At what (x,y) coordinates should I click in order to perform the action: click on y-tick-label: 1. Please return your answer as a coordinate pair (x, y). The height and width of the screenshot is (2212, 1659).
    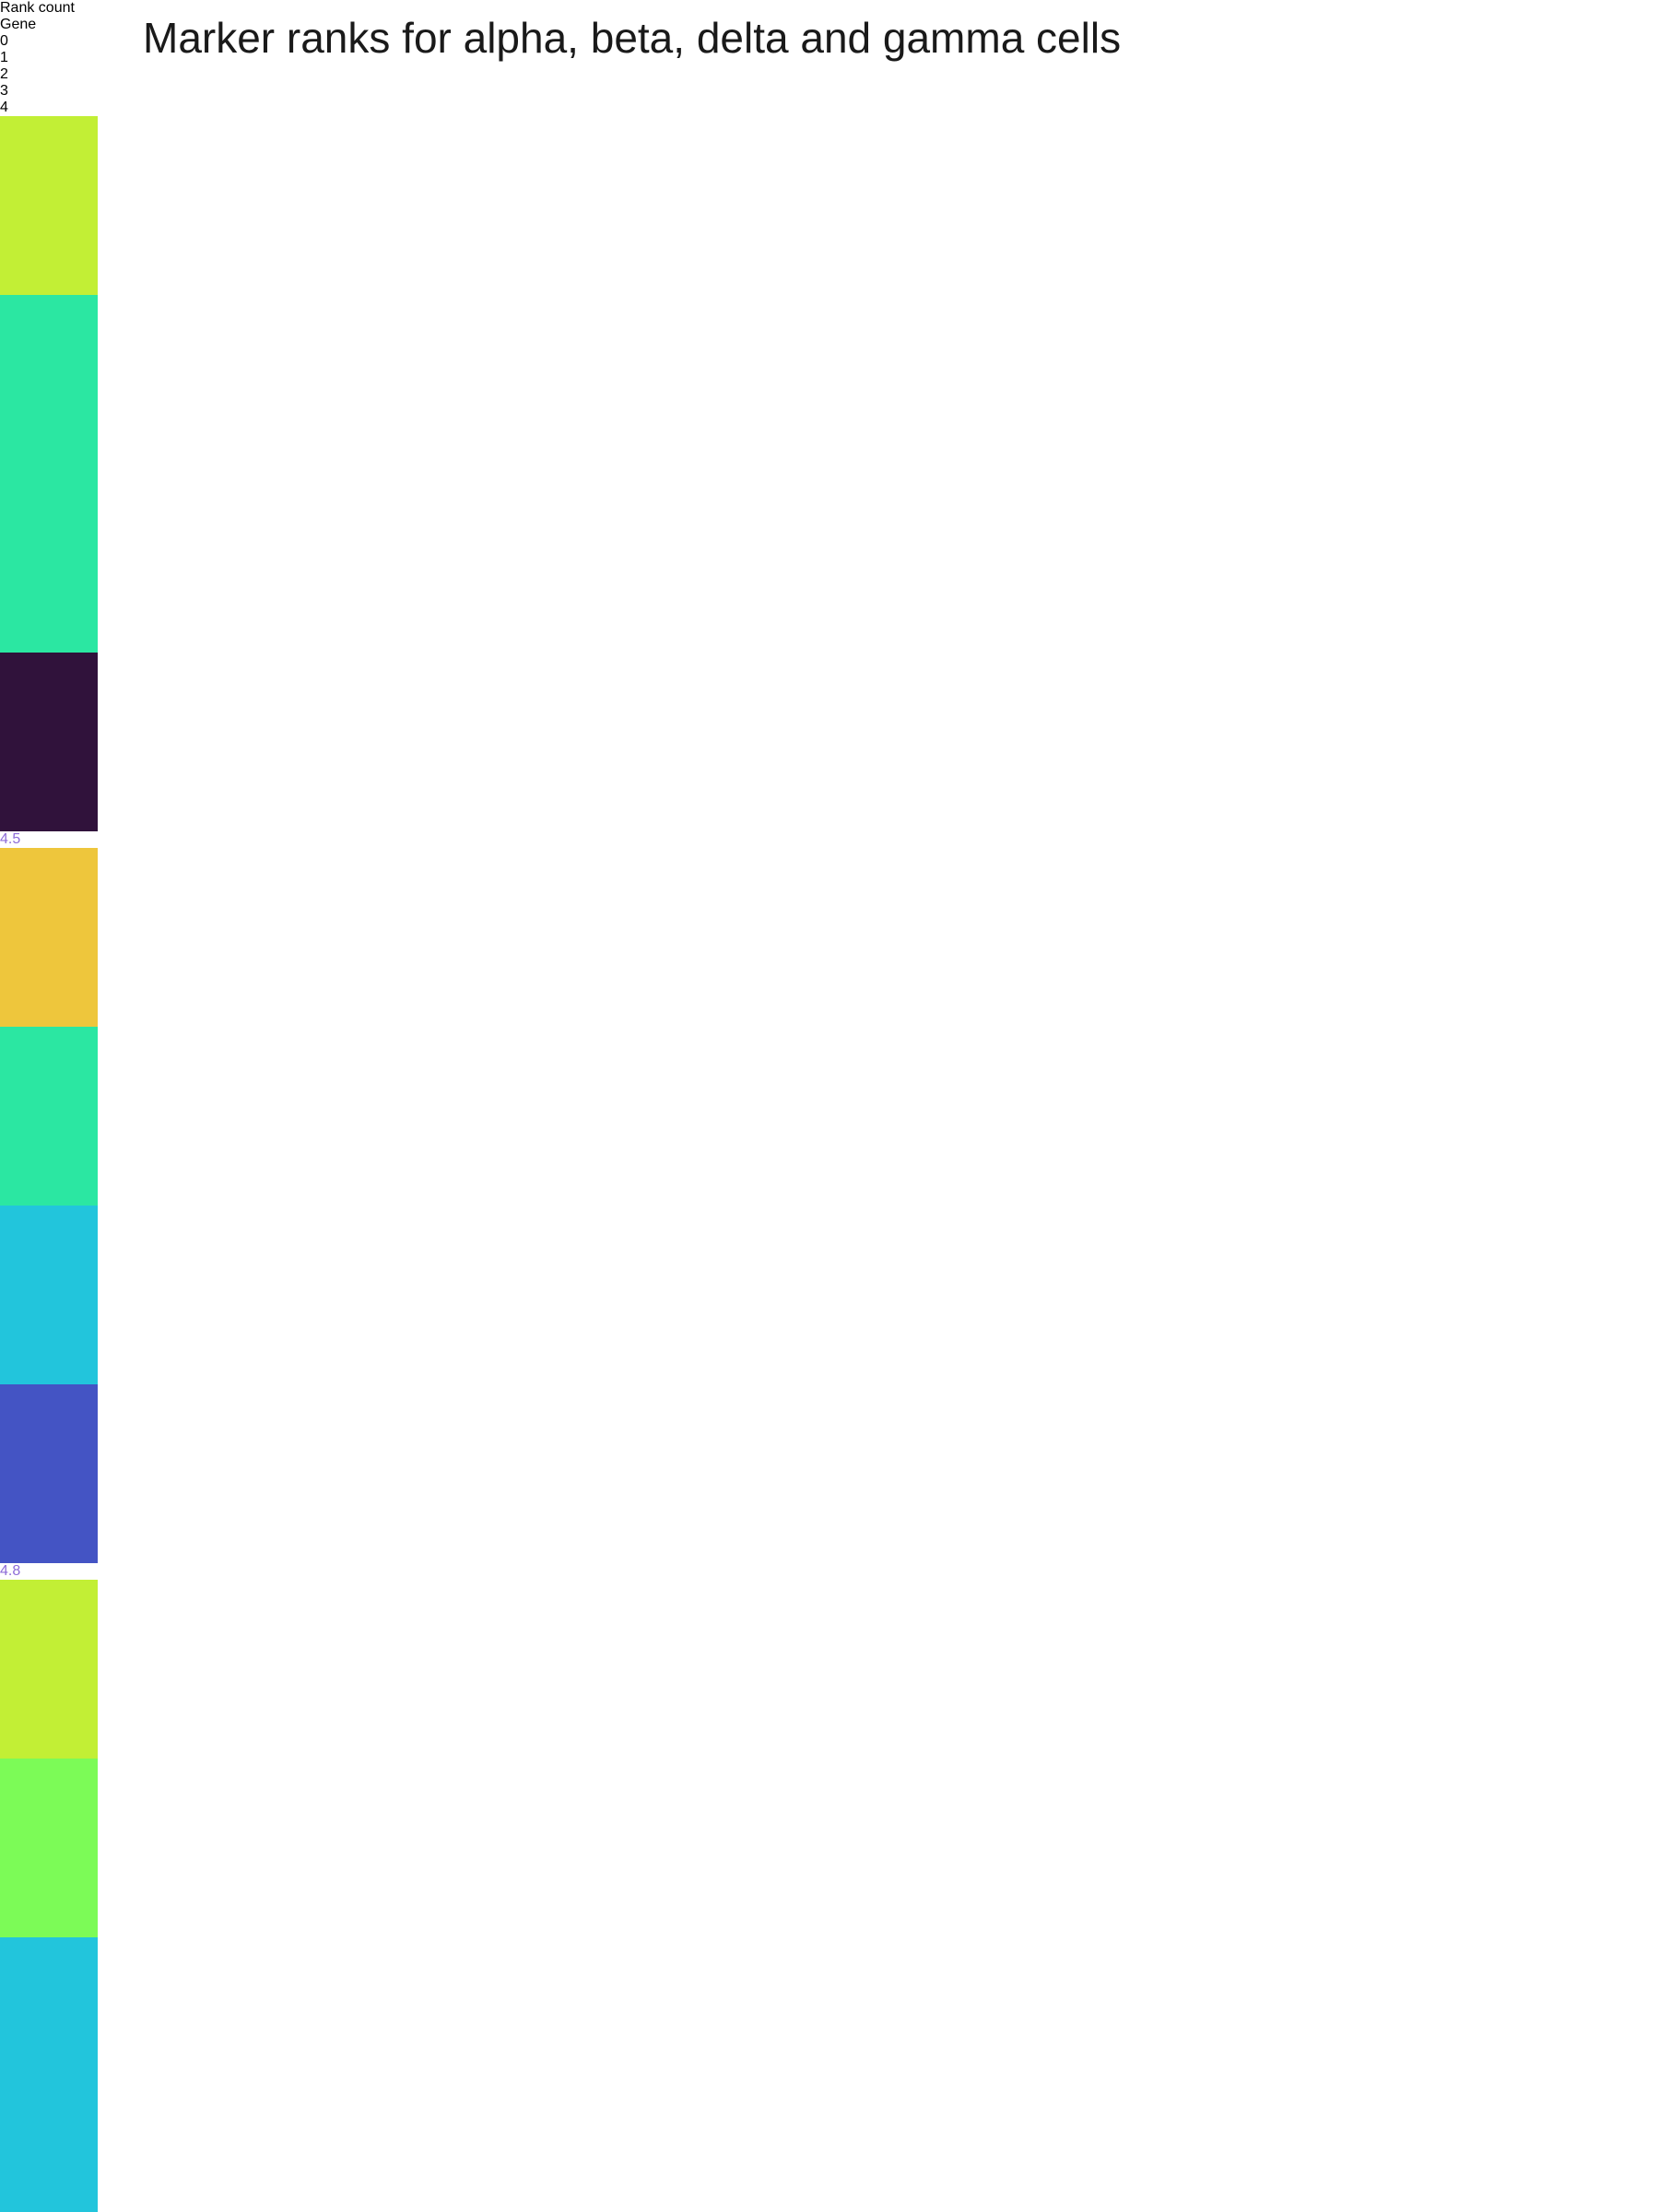
    Looking at the image, I should click on (4, 57).